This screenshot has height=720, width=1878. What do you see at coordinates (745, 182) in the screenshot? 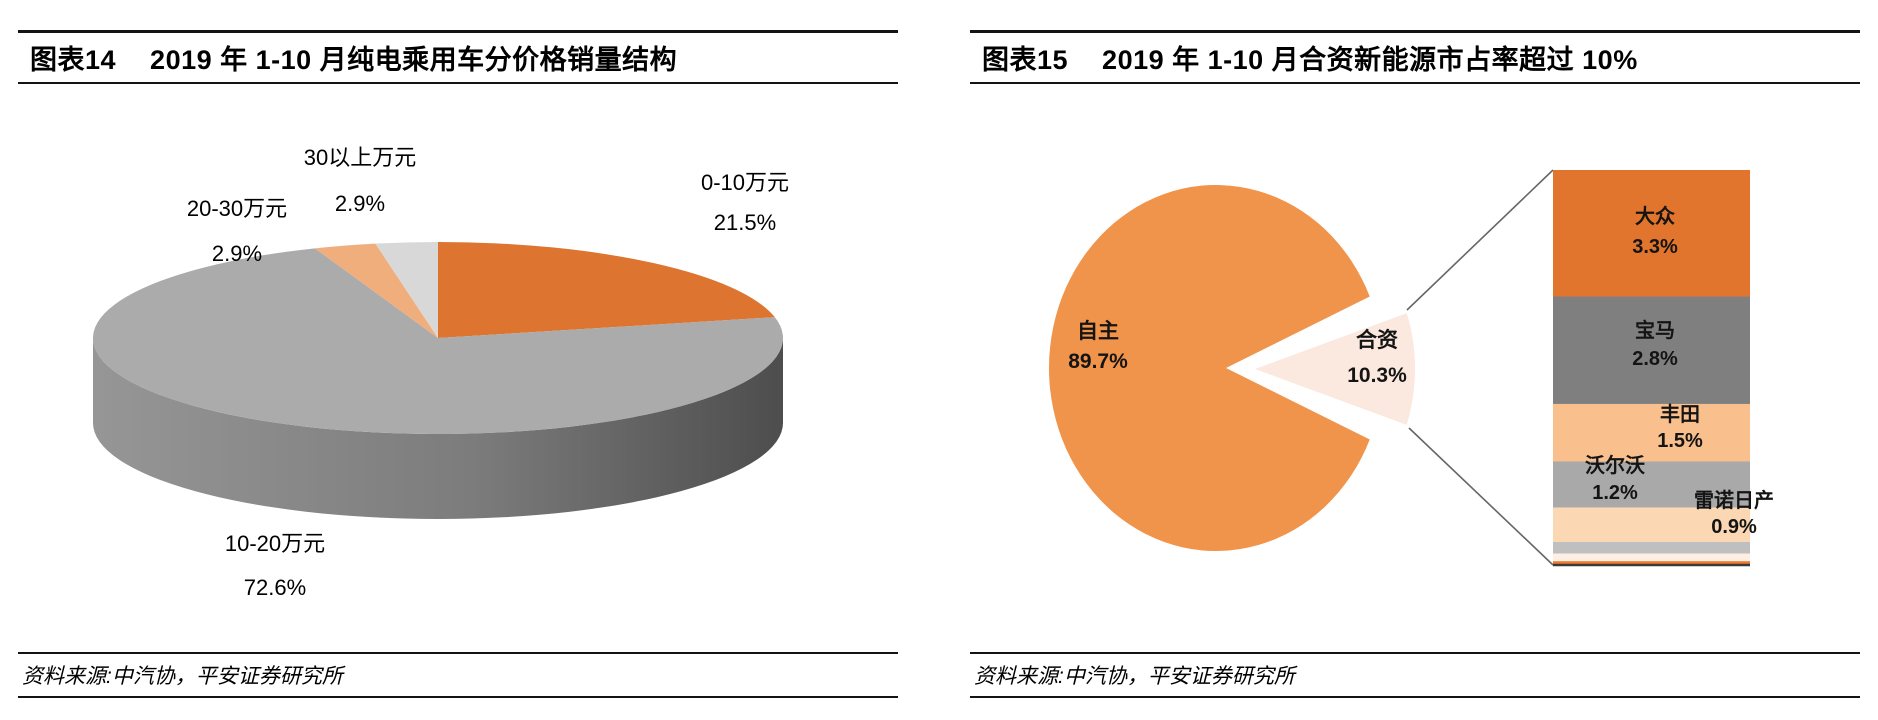
I see `slice-0-label-name: 0-10万元` at bounding box center [745, 182].